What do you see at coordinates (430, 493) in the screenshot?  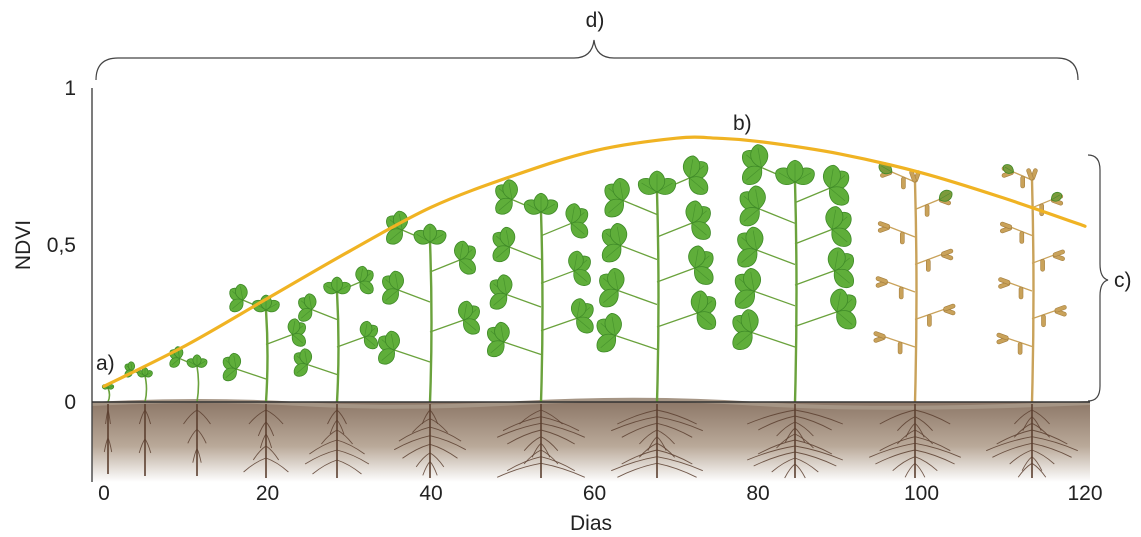 I see `x-tick-label: 40` at bounding box center [430, 493].